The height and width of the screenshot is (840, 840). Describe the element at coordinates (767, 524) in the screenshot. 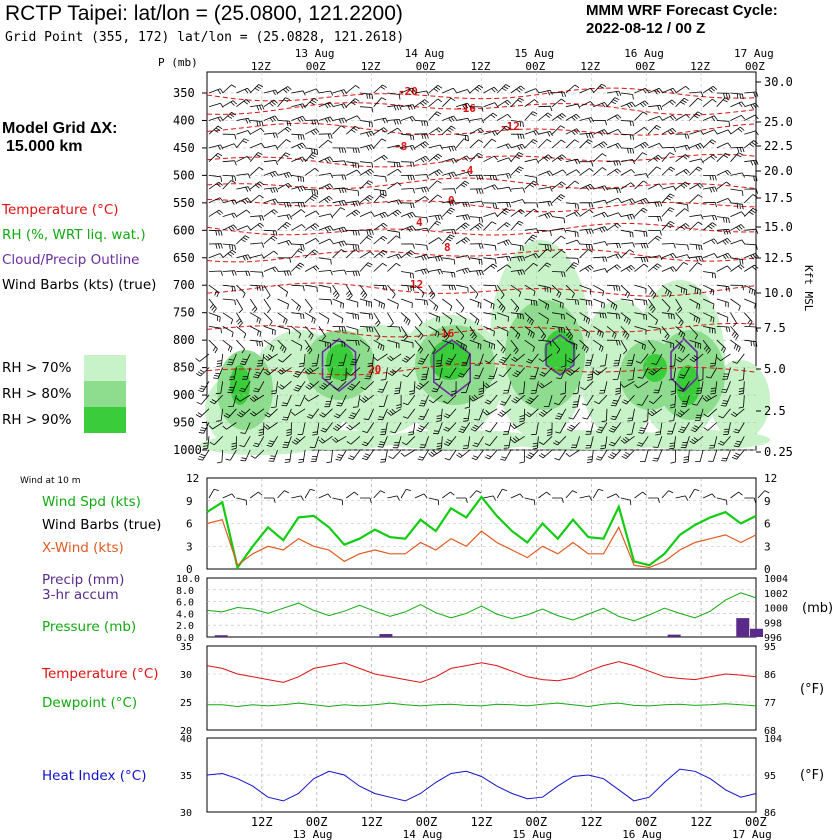

I see `wind-tick-right: 6` at that location.